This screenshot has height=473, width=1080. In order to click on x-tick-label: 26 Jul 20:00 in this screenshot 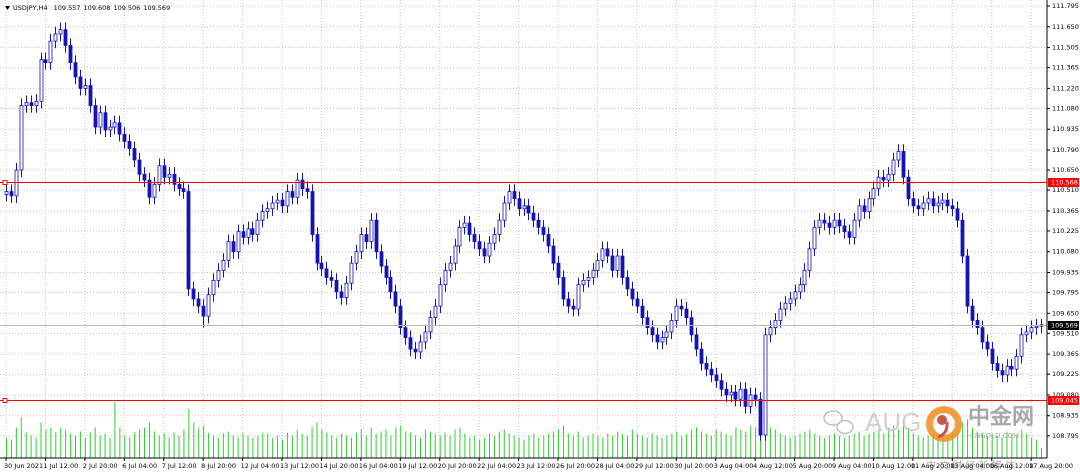, I will do `click(575, 466)`.